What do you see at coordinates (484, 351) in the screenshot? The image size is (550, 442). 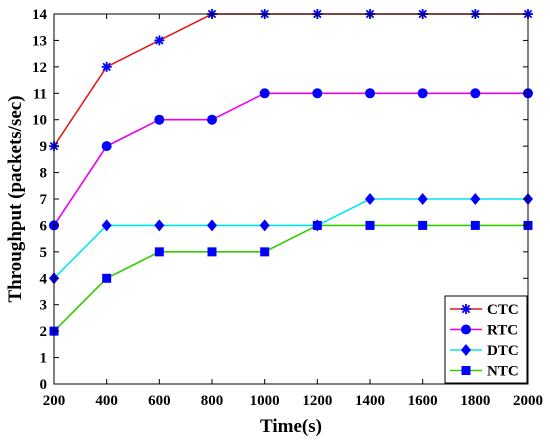 I see `legend-item-dtc: DTC` at bounding box center [484, 351].